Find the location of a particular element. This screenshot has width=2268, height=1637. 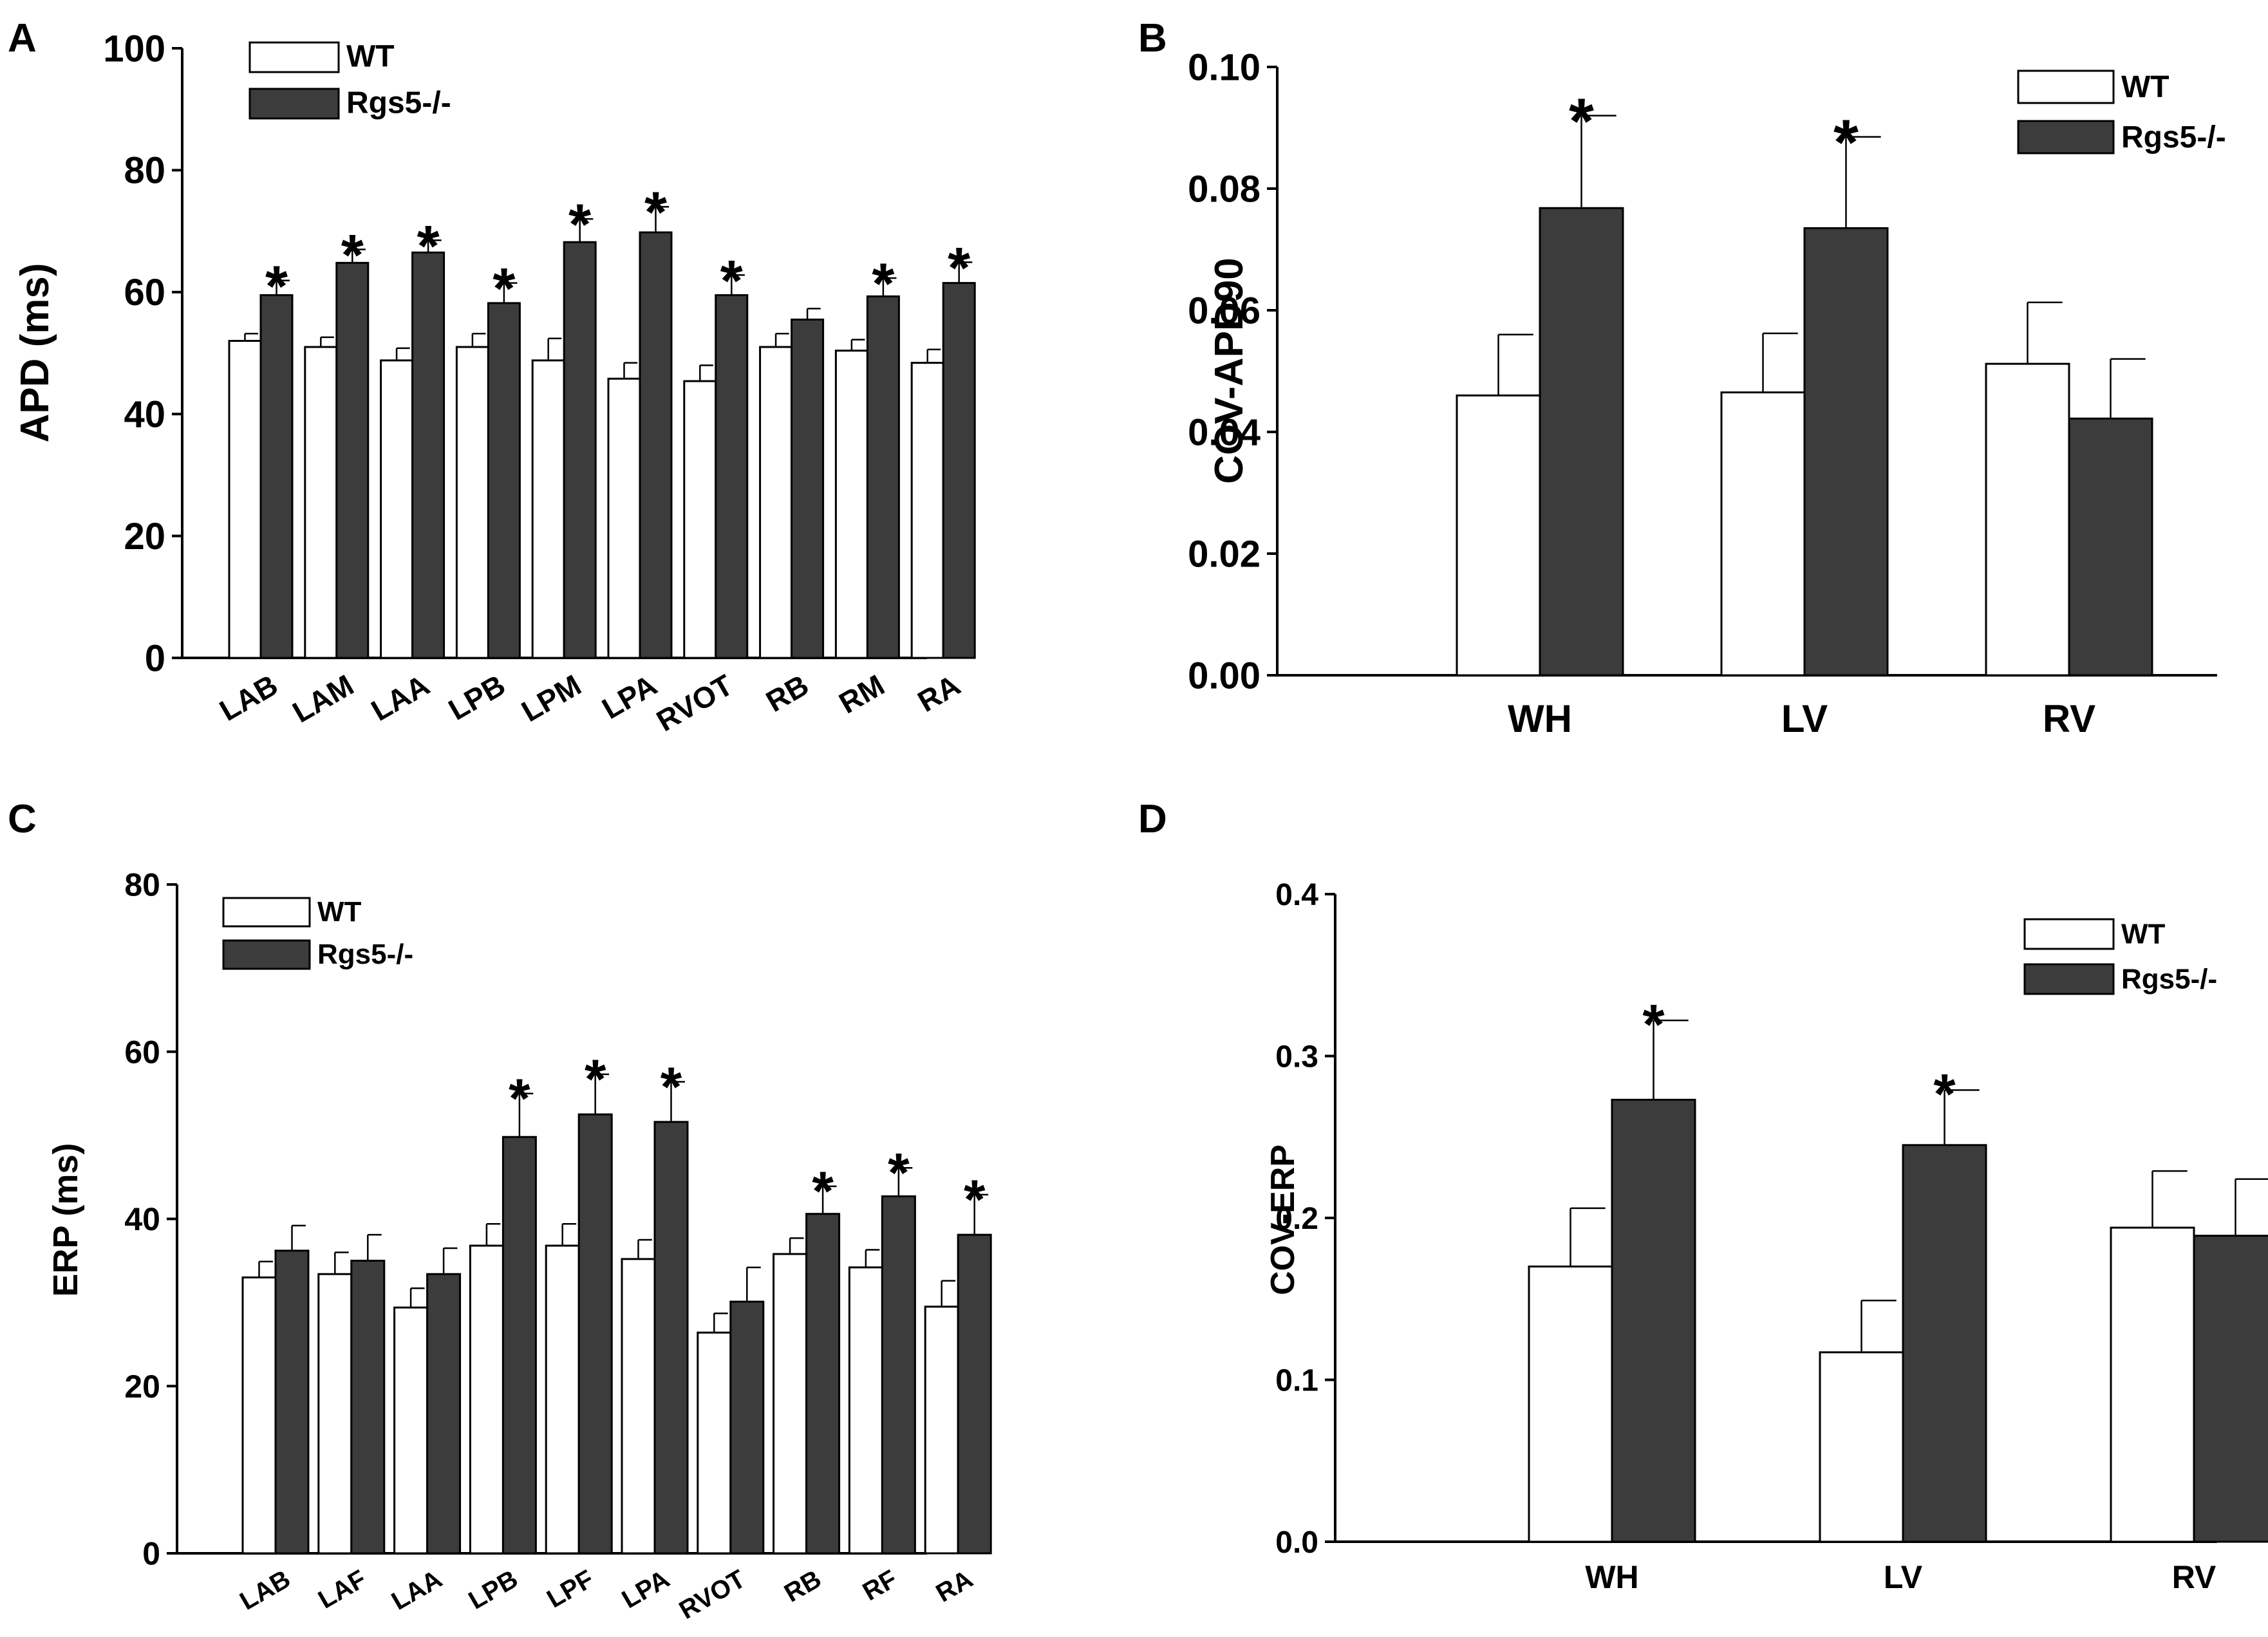

x-tick-label: RV is located at coordinates (2194, 1577).